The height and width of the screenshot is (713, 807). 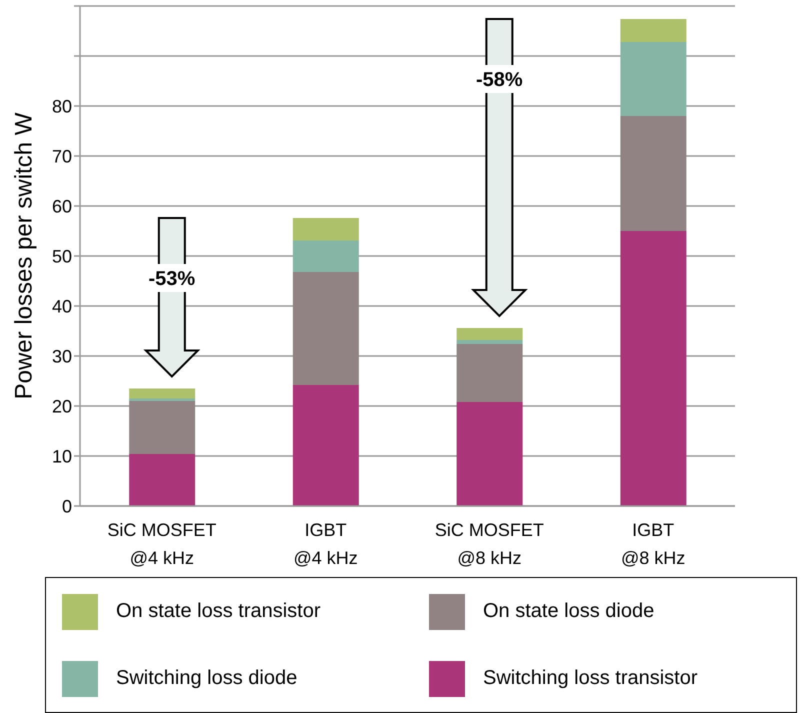 I want to click on y-tick-label: 30, so click(x=62, y=356).